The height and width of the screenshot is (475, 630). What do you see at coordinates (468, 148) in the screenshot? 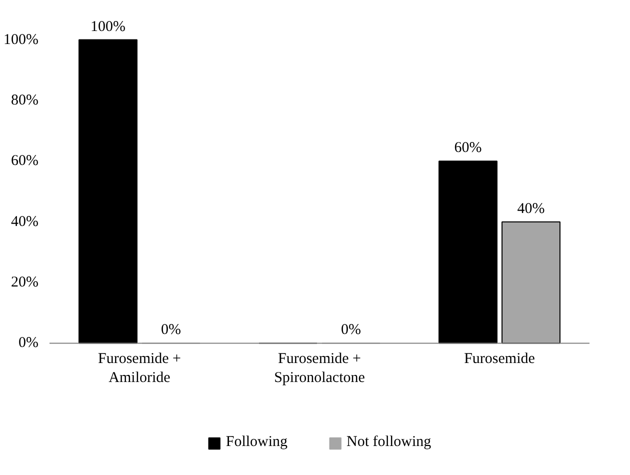
I see `data-label: 60%` at bounding box center [468, 148].